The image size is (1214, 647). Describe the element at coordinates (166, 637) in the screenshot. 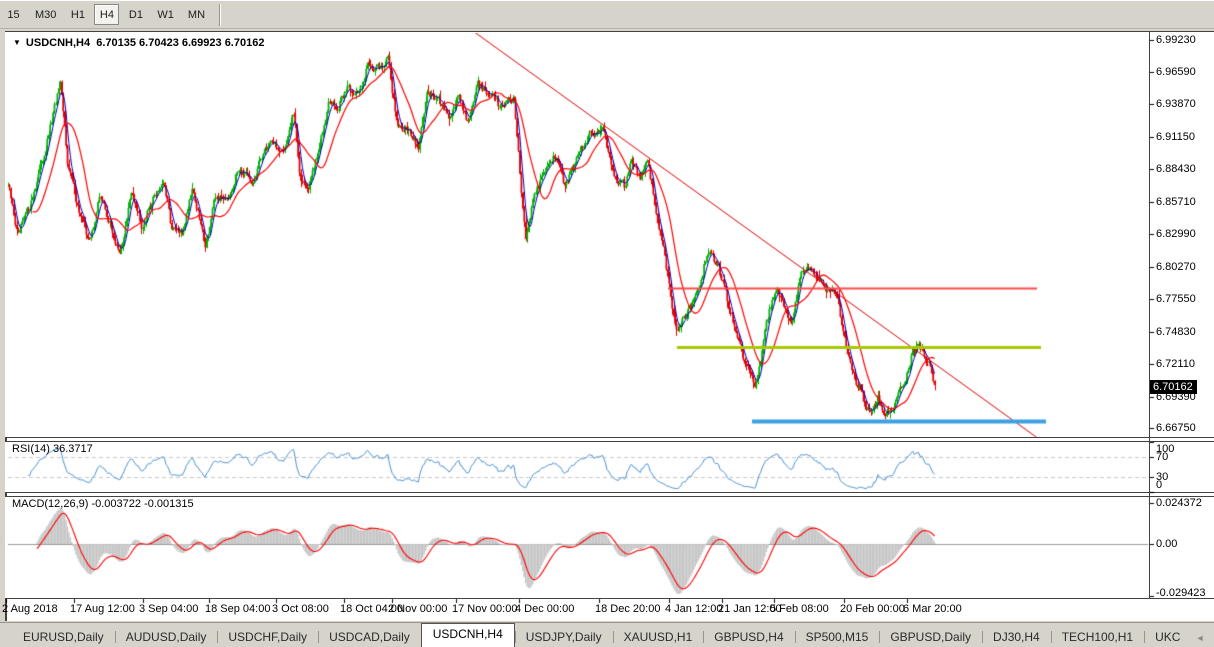

I see `chart-tab-audusd: AUDUSD,Daily` at that location.